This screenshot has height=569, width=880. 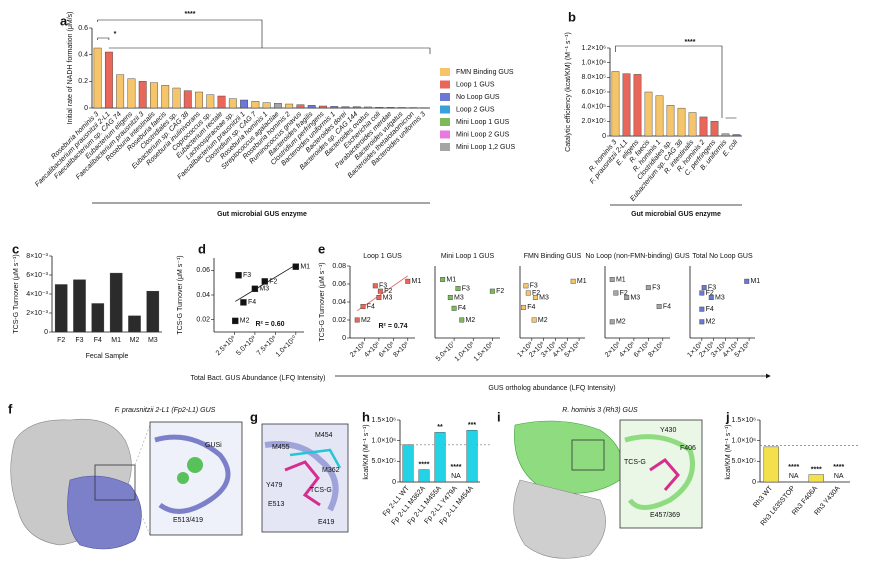 What do you see at coordinates (322, 301) in the screenshot?
I see `y-axis-label: TCS-G Turnover (μM s⁻¹)` at bounding box center [322, 301].